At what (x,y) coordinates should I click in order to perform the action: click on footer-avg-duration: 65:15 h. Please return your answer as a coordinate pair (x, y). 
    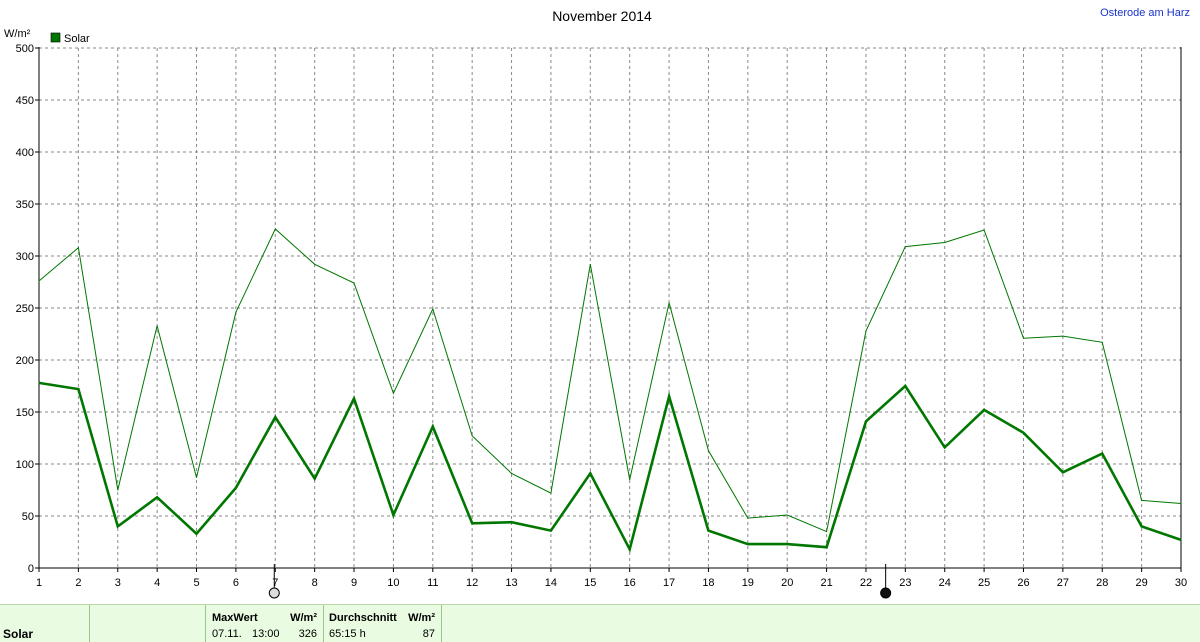
    Looking at the image, I should click on (347, 634).